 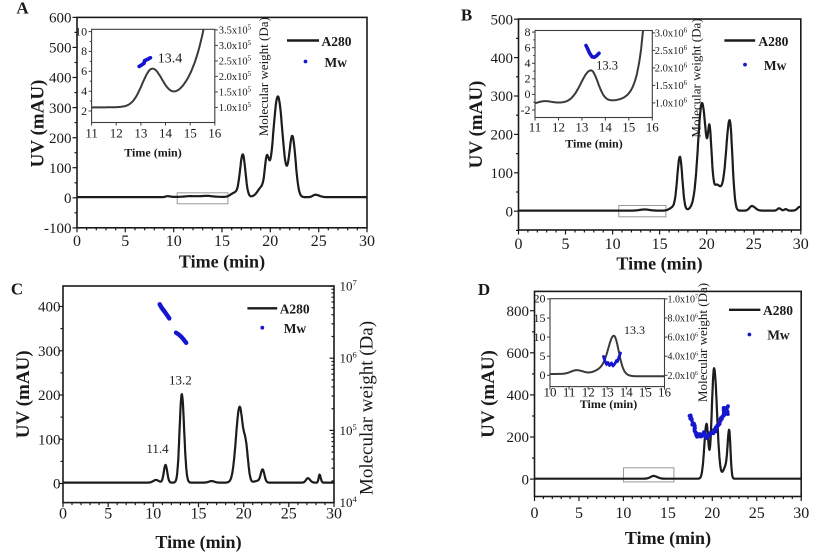 What do you see at coordinates (778, 334) in the screenshot?
I see `svg-text: Mw` at bounding box center [778, 334].